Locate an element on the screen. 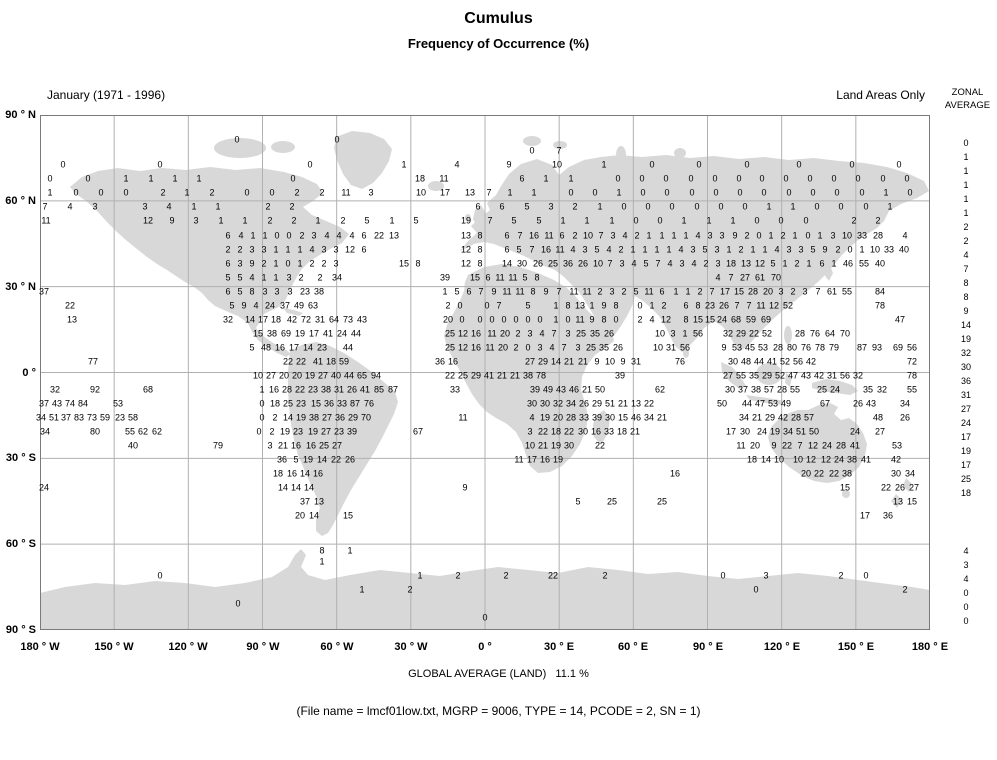 The width and height of the screenshot is (997, 760). data-cell: 52 is located at coordinates (785, 361).